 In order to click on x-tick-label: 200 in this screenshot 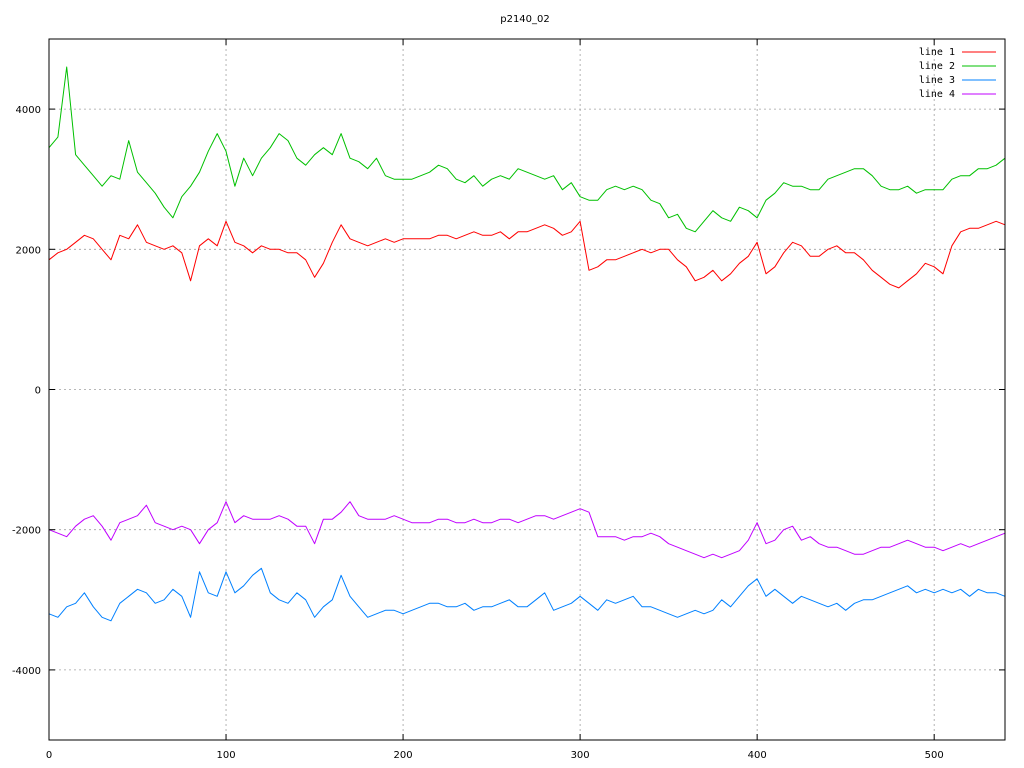, I will do `click(403, 755)`.